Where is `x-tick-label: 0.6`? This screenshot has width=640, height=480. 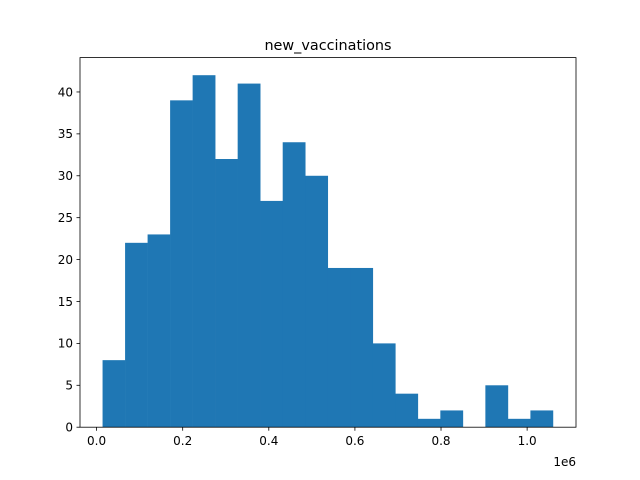 x-tick-label: 0.6 is located at coordinates (354, 441).